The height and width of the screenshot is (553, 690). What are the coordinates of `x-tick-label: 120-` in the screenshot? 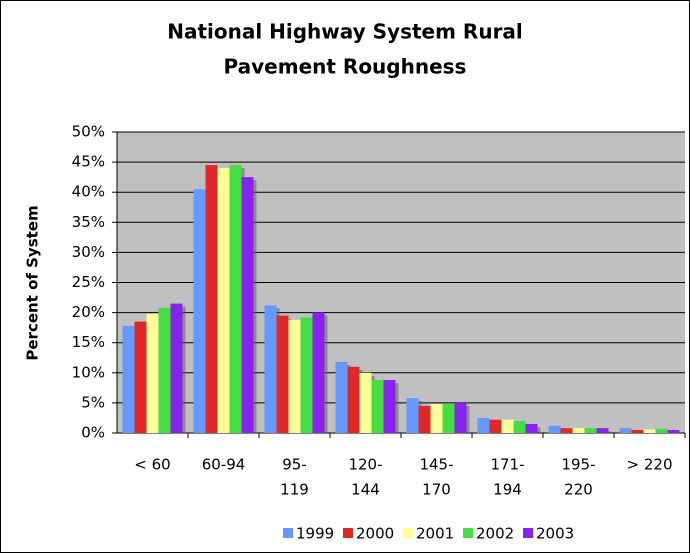 It's located at (365, 465).